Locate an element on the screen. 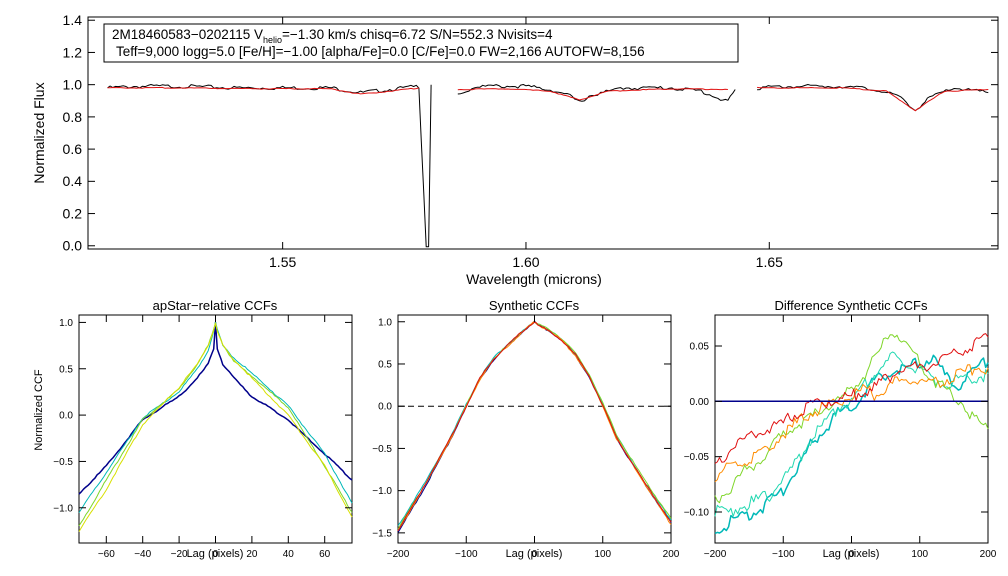  spectrum-ytick-label: 0.8 is located at coordinates (73, 117).